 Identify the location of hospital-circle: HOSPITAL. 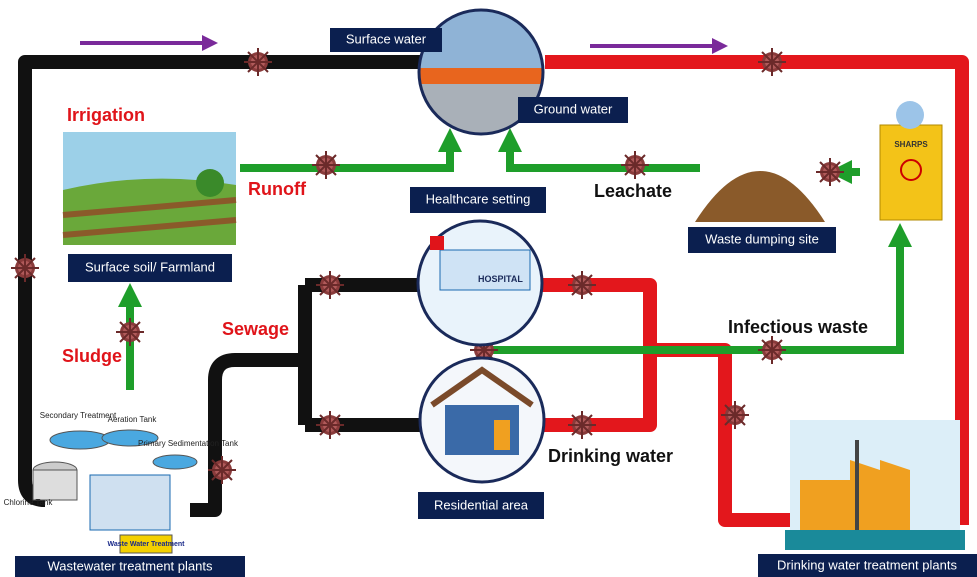
(480, 283).